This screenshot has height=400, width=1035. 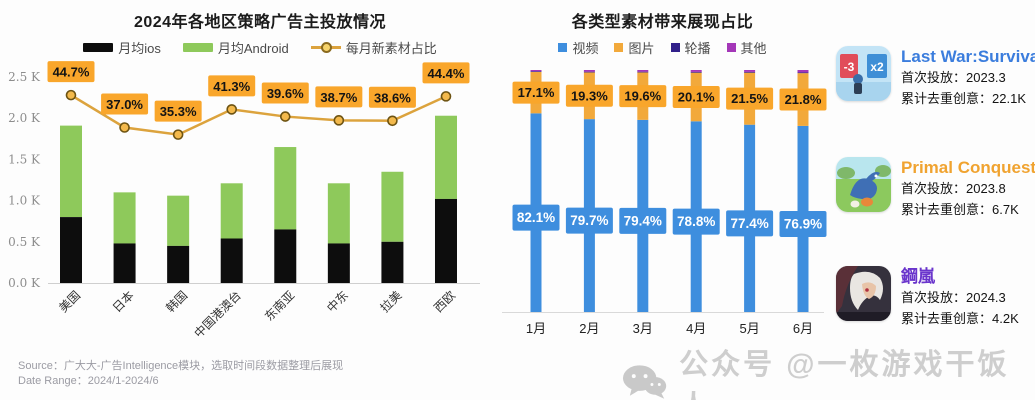 I want to click on right-chart-legend: 视频 图片 轮播 其他, so click(x=662, y=47).